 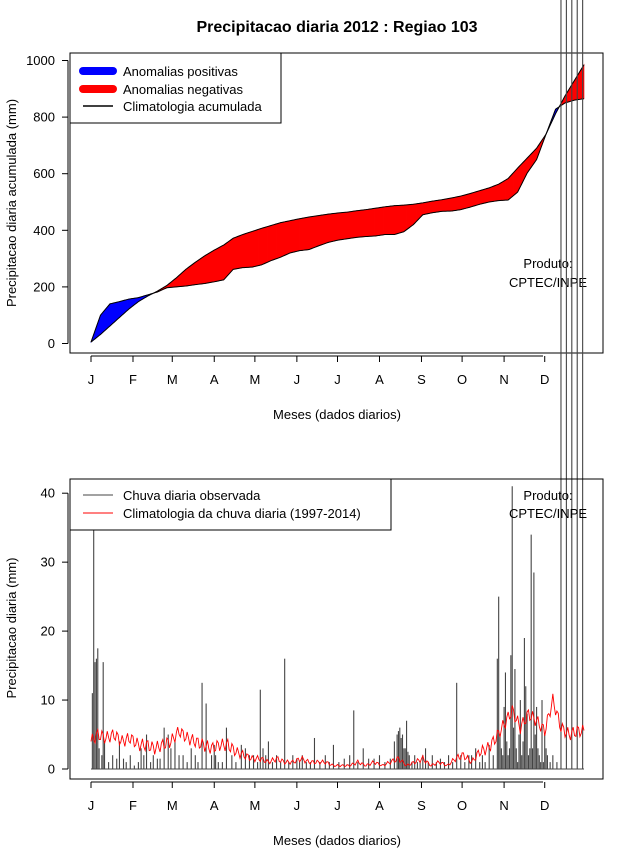 I want to click on y-tick-label: 200, so click(x=44, y=286).